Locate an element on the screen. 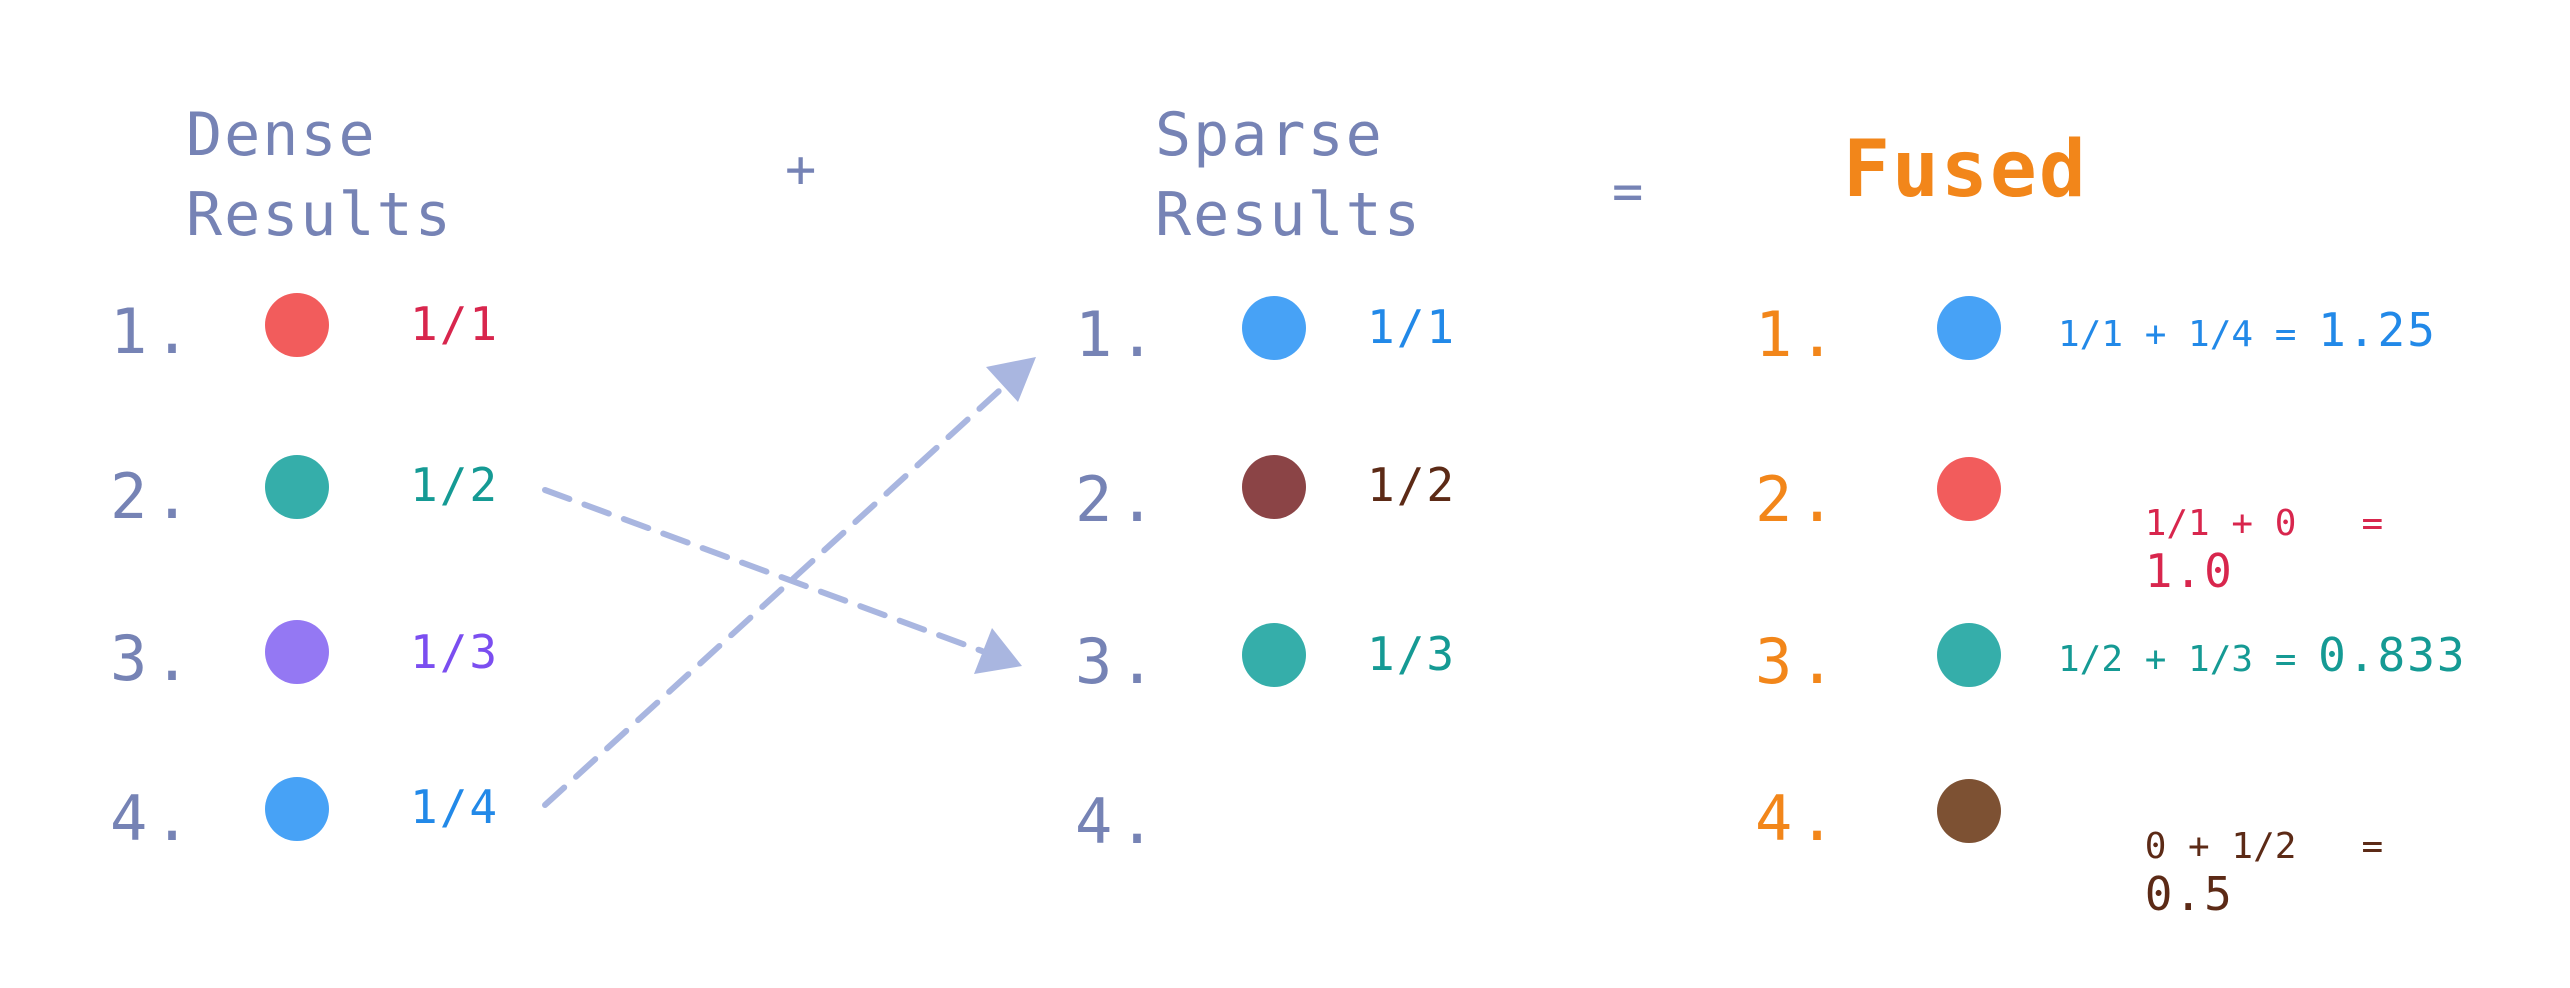 The height and width of the screenshot is (988, 2570). fused-title: Fused is located at coordinates (1965, 170).